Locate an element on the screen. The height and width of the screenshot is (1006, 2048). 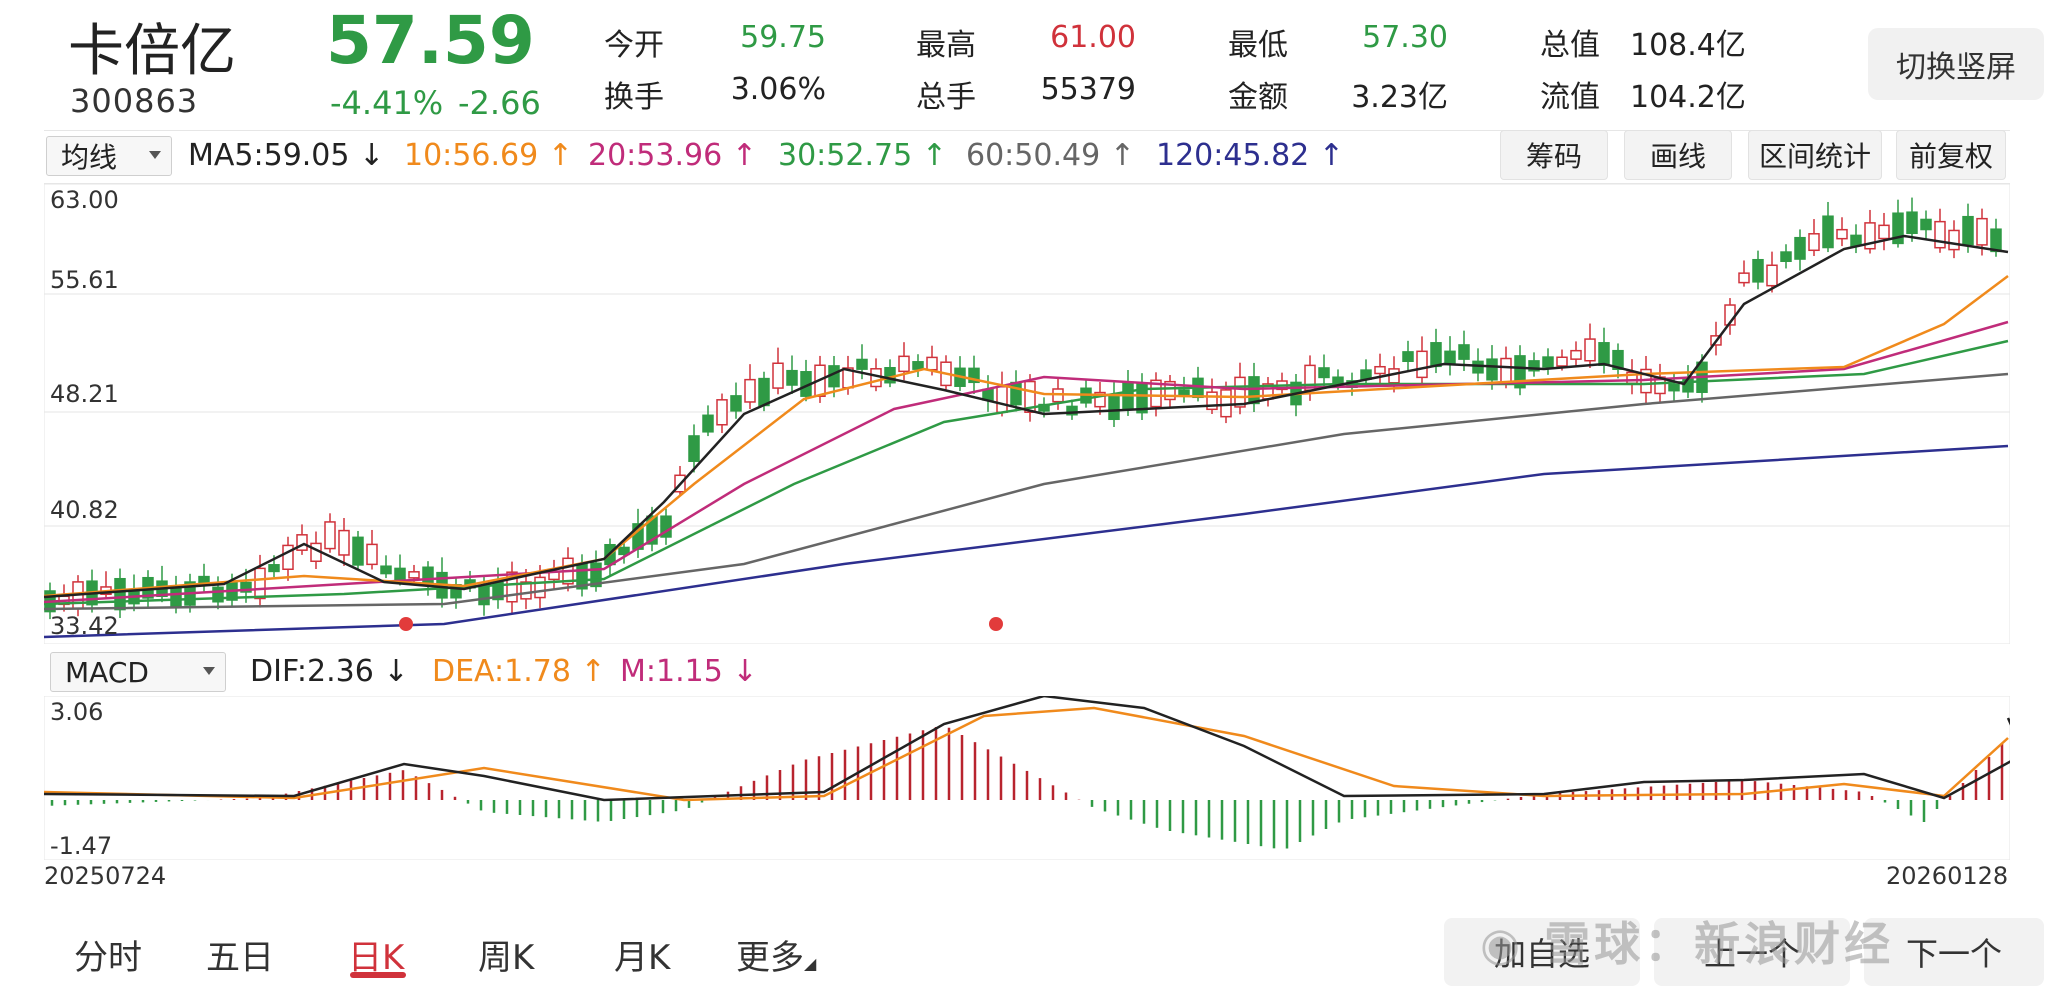
quote-label-amount: 金额 is located at coordinates (1258, 97).